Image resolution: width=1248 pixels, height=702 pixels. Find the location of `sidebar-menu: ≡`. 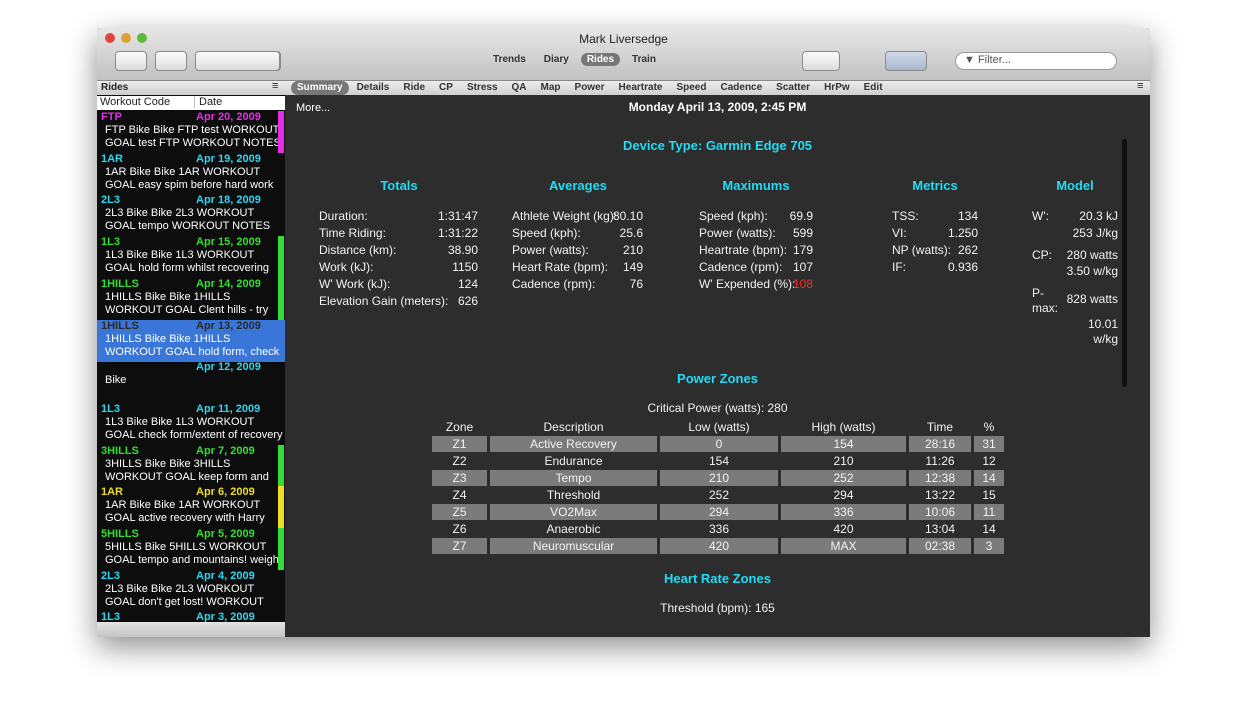

sidebar-menu: ≡ is located at coordinates (275, 86).